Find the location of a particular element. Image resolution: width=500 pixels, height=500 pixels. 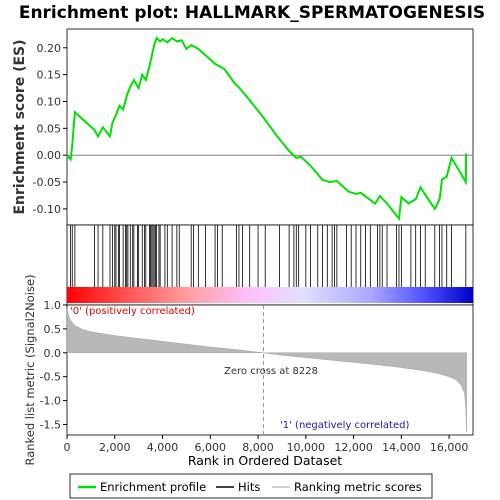

x-tick-label: 10,000 is located at coordinates (306, 447).